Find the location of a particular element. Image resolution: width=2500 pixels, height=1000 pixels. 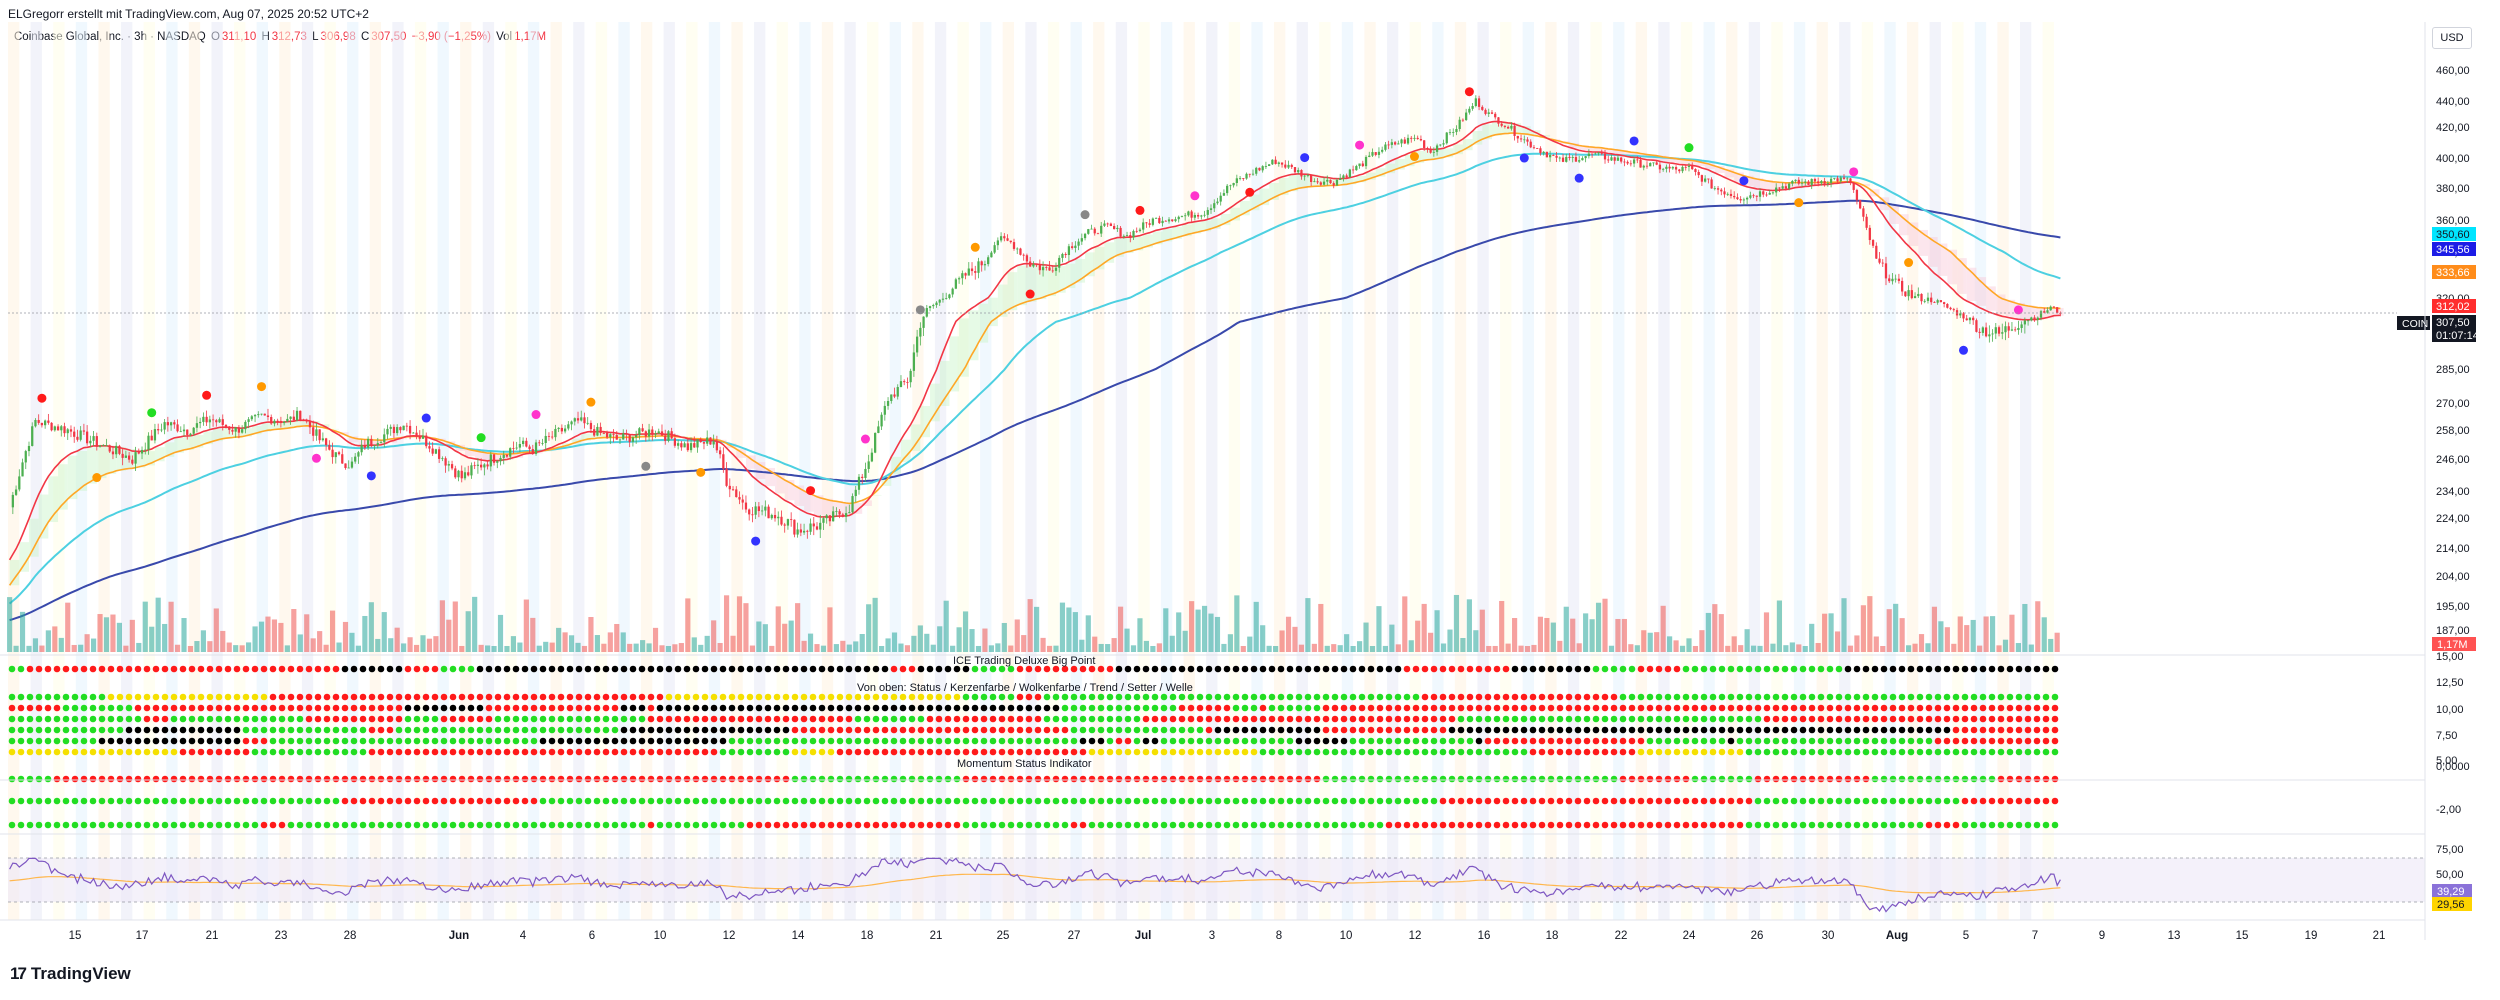

currency-button: USD is located at coordinates (2452, 38).